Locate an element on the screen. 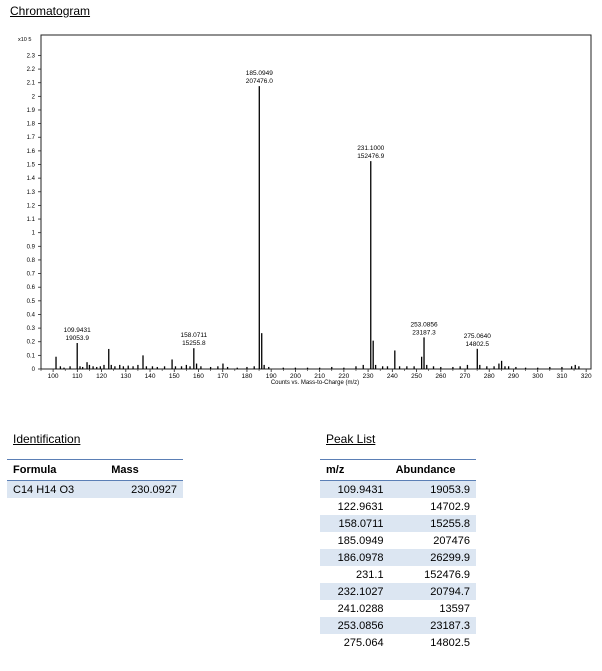 This screenshot has width=602, height=671. y-tick-label: 1.4 is located at coordinates (31, 179).